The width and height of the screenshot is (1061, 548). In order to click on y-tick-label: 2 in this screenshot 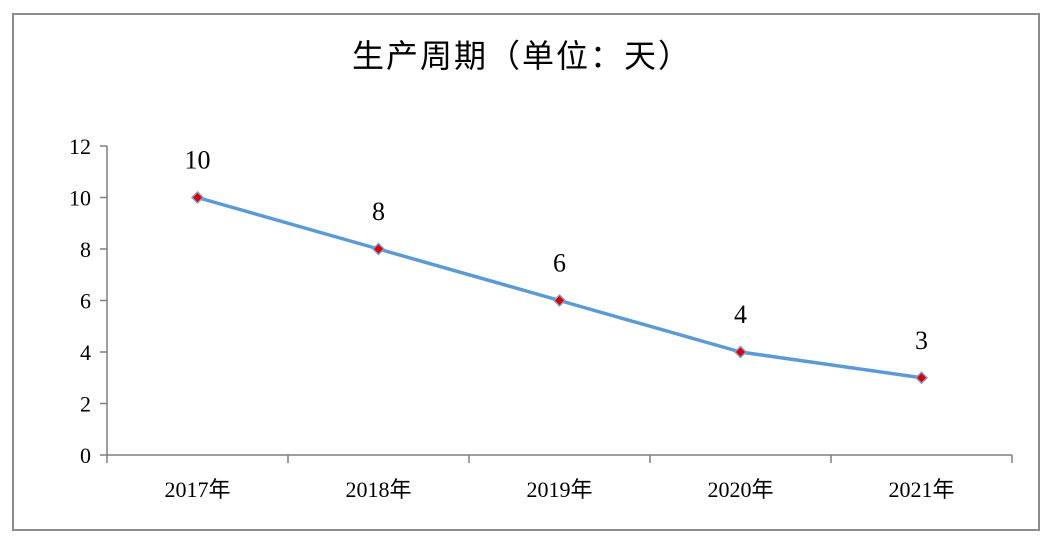, I will do `click(85, 404)`.